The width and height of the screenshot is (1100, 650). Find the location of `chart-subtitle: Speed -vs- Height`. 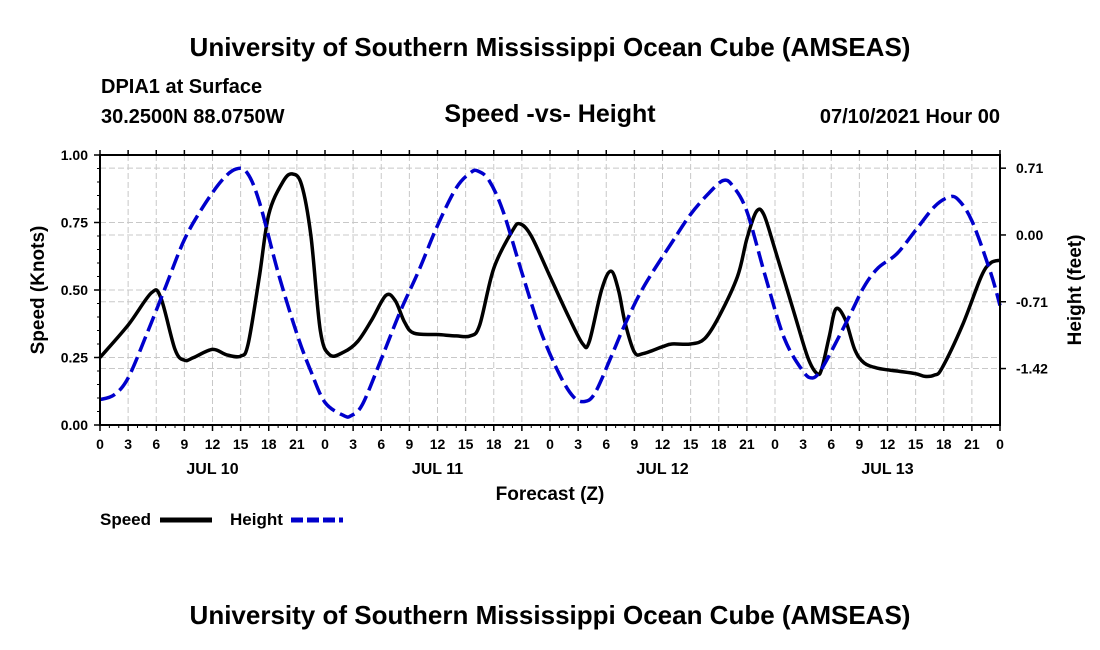

chart-subtitle: Speed -vs- Height is located at coordinates (550, 114).